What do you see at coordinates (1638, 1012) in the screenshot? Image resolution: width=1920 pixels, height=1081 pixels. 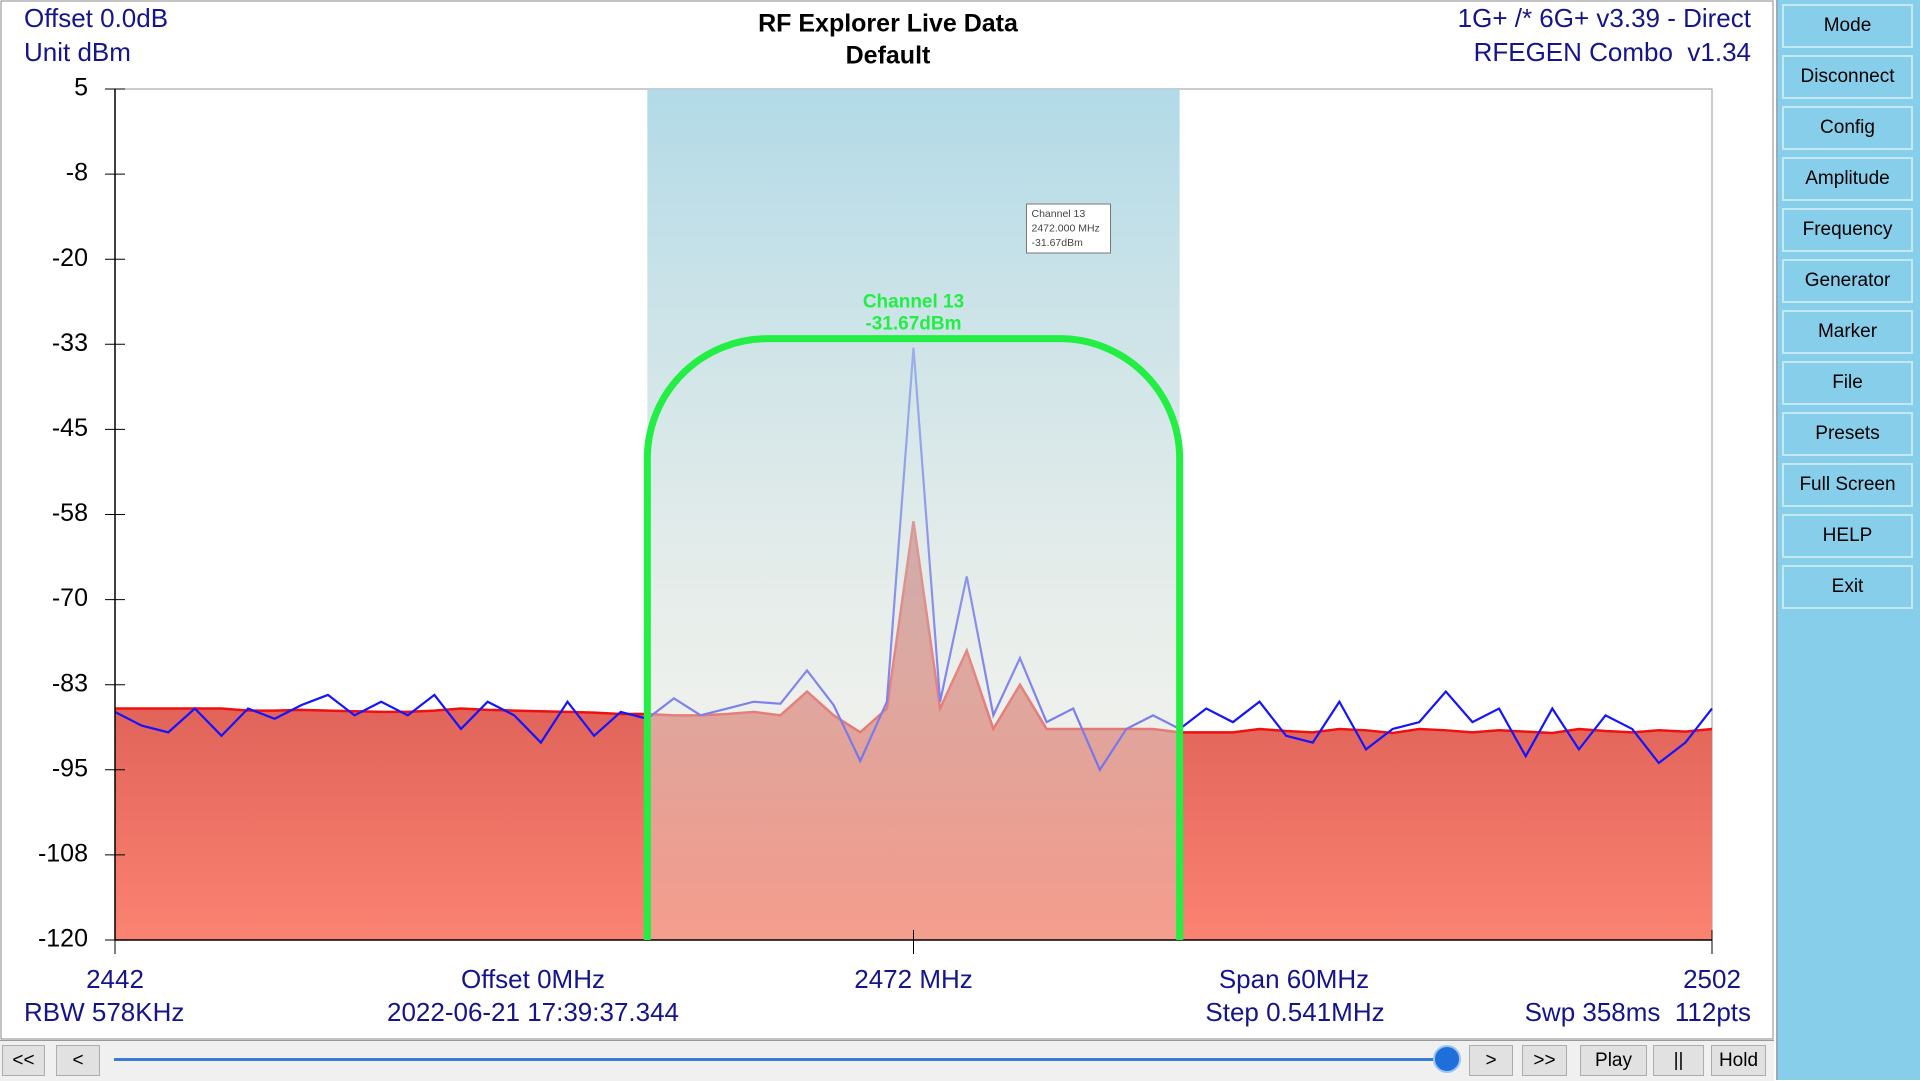 I see `sweep: Swp 358ms 112pts` at bounding box center [1638, 1012].